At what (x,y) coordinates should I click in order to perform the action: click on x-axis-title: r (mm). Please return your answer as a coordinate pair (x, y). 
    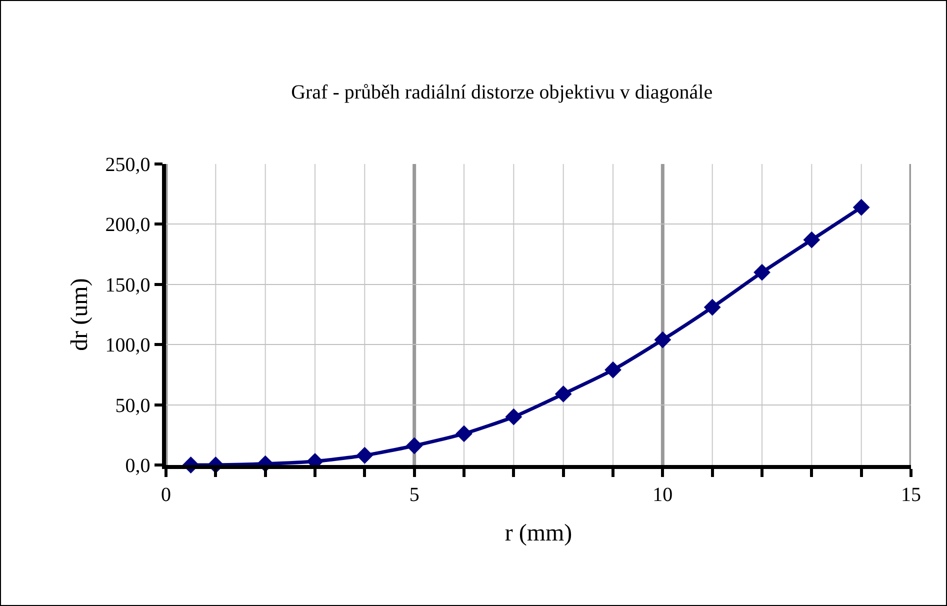
    Looking at the image, I should click on (538, 533).